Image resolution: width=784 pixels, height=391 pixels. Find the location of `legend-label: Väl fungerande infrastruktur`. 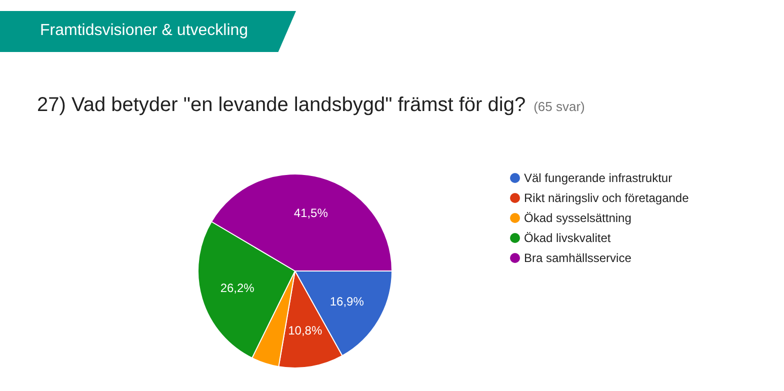

legend-label: Väl fungerande infrastruktur is located at coordinates (598, 178).